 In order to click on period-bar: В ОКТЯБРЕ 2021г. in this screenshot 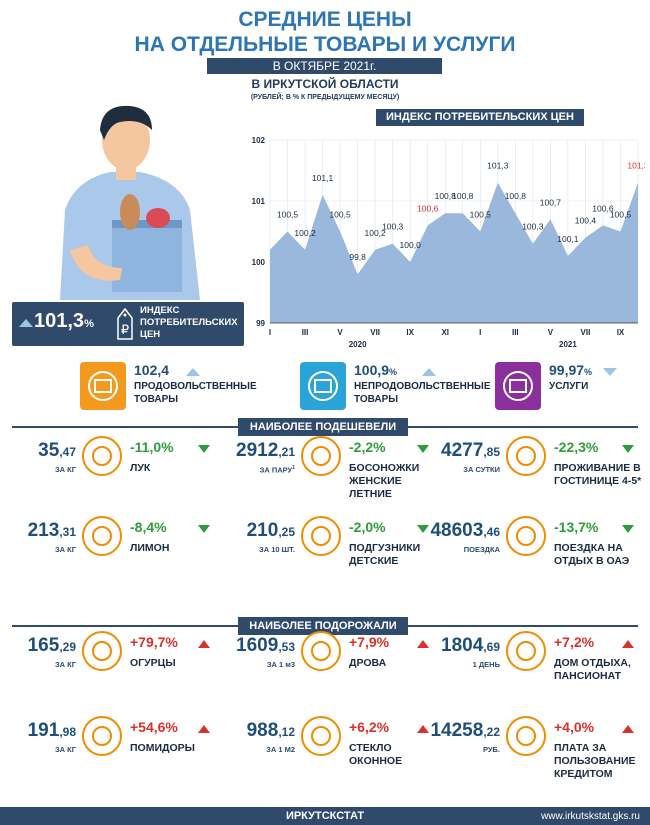, I will do `click(324, 66)`.